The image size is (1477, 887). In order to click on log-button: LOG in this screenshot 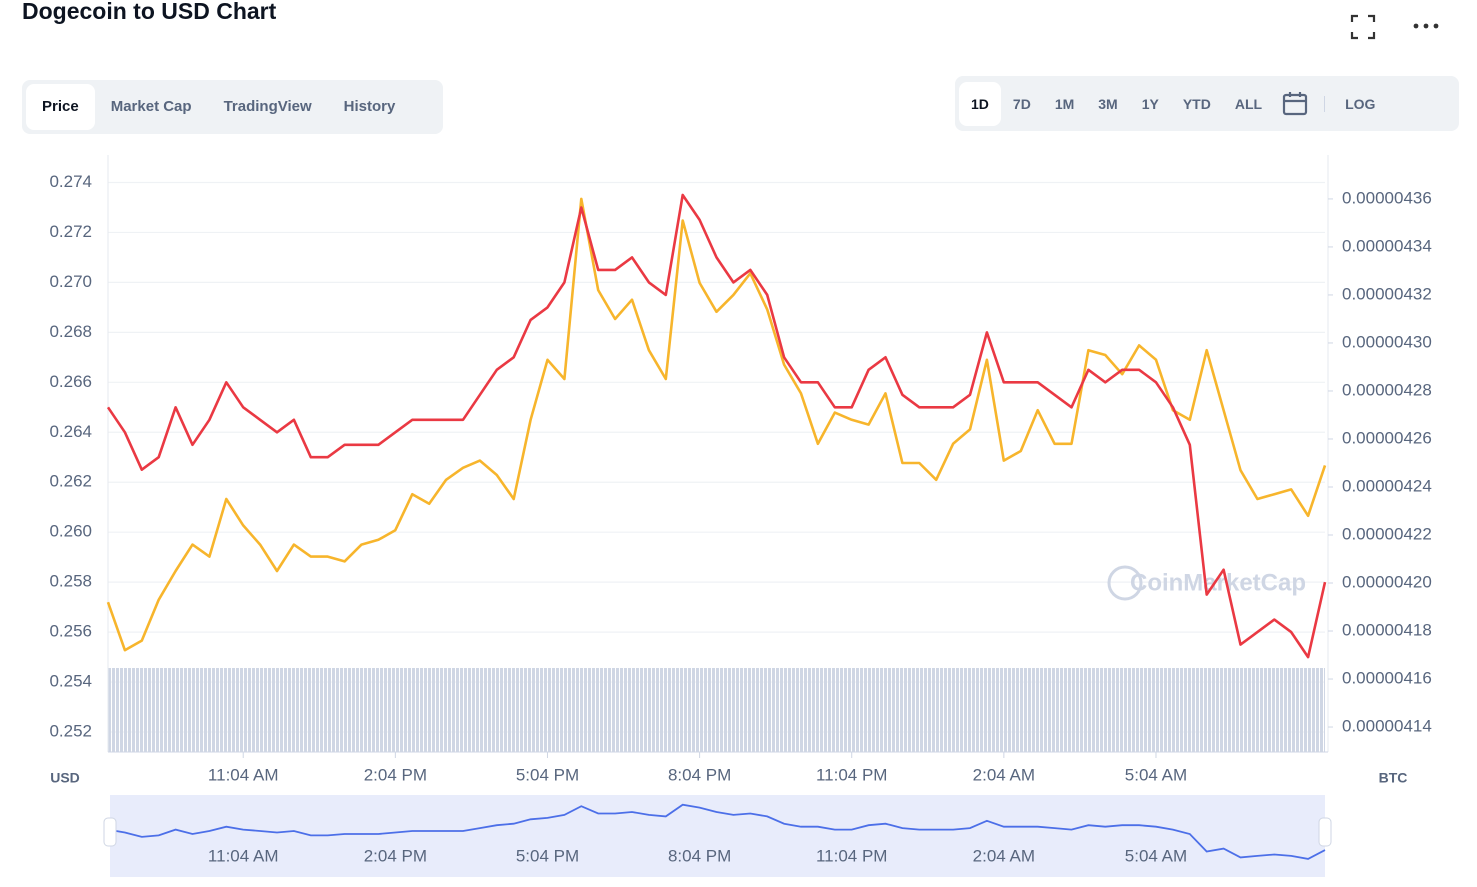, I will do `click(1360, 103)`.